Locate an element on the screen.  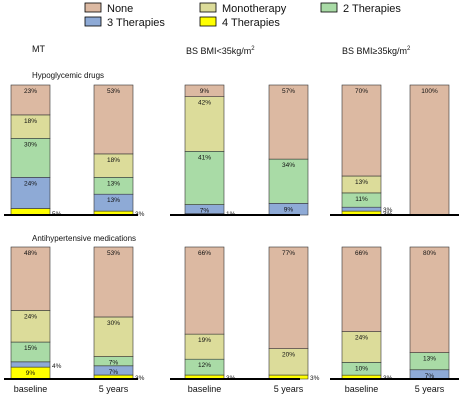
column-title-bs-low-bmi: BS BMI<35kg/m2 is located at coordinates (220, 51).